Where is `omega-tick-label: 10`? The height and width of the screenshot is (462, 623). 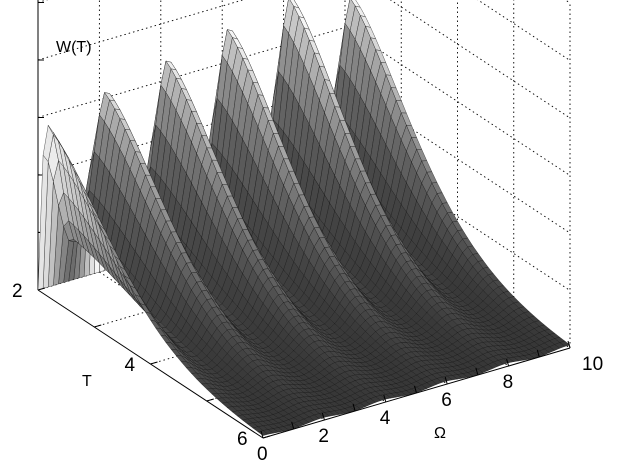
omega-tick-label: 10 is located at coordinates (592, 364).